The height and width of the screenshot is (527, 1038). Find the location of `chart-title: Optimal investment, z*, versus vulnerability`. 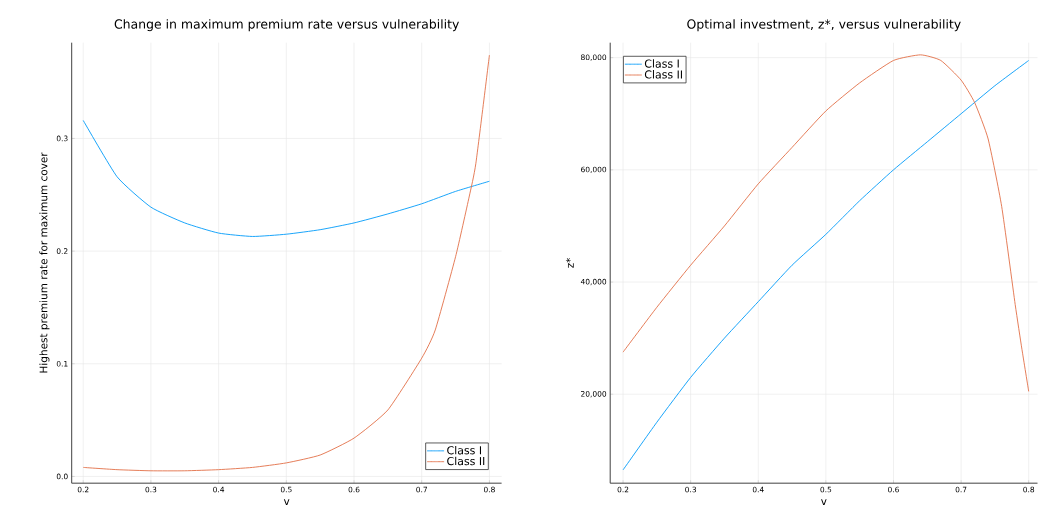

chart-title: Optimal investment, z*, versus vulnerability is located at coordinates (824, 25).